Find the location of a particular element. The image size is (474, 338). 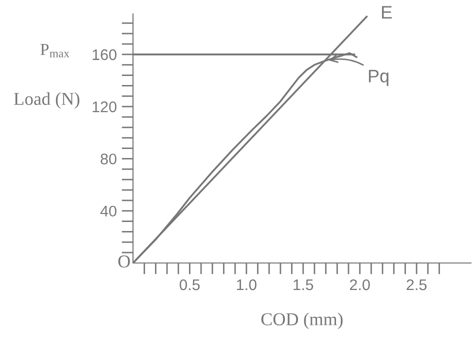

x-tick-label: 2.0 is located at coordinates (360, 284).